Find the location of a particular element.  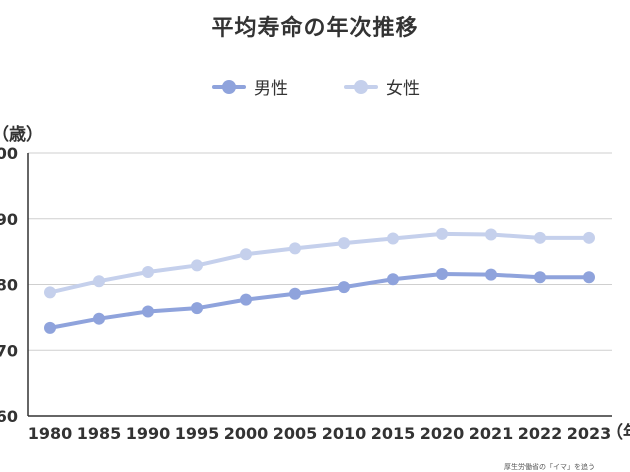

x-axis-unit-label: （年 is located at coordinates (618, 433).